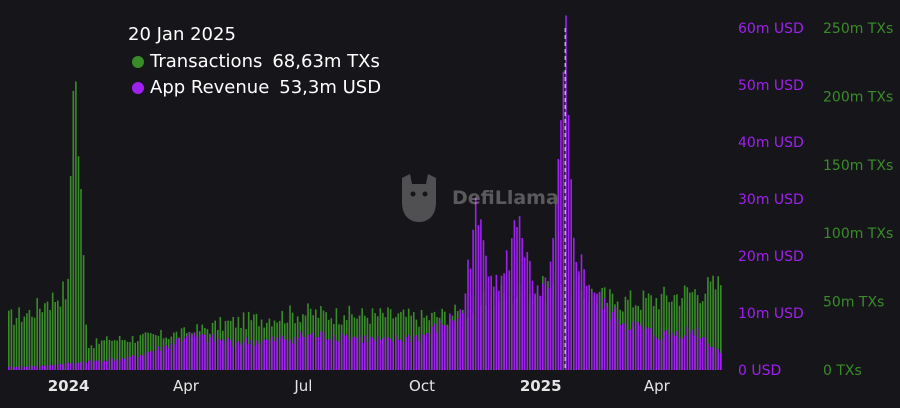 The width and height of the screenshot is (900, 408). Describe the element at coordinates (254, 87) in the screenshot. I see `tooltip-row-revenue: App Revenue 53,3m USD` at that location.